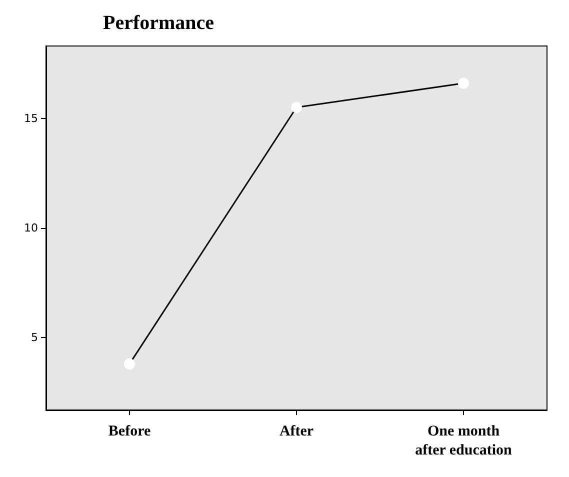 The image size is (569, 477). Describe the element at coordinates (158, 23) in the screenshot. I see `chart-title: Performance` at that location.